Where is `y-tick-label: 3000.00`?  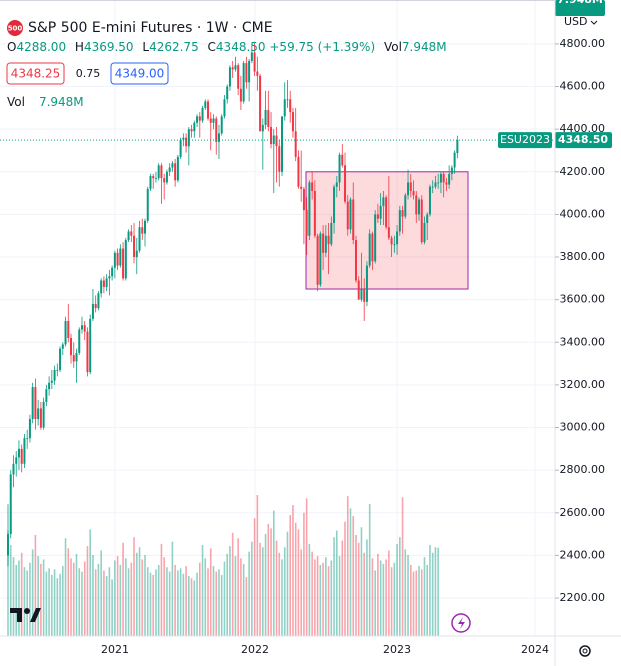
y-tick-label: 3000.00 is located at coordinates (583, 427).